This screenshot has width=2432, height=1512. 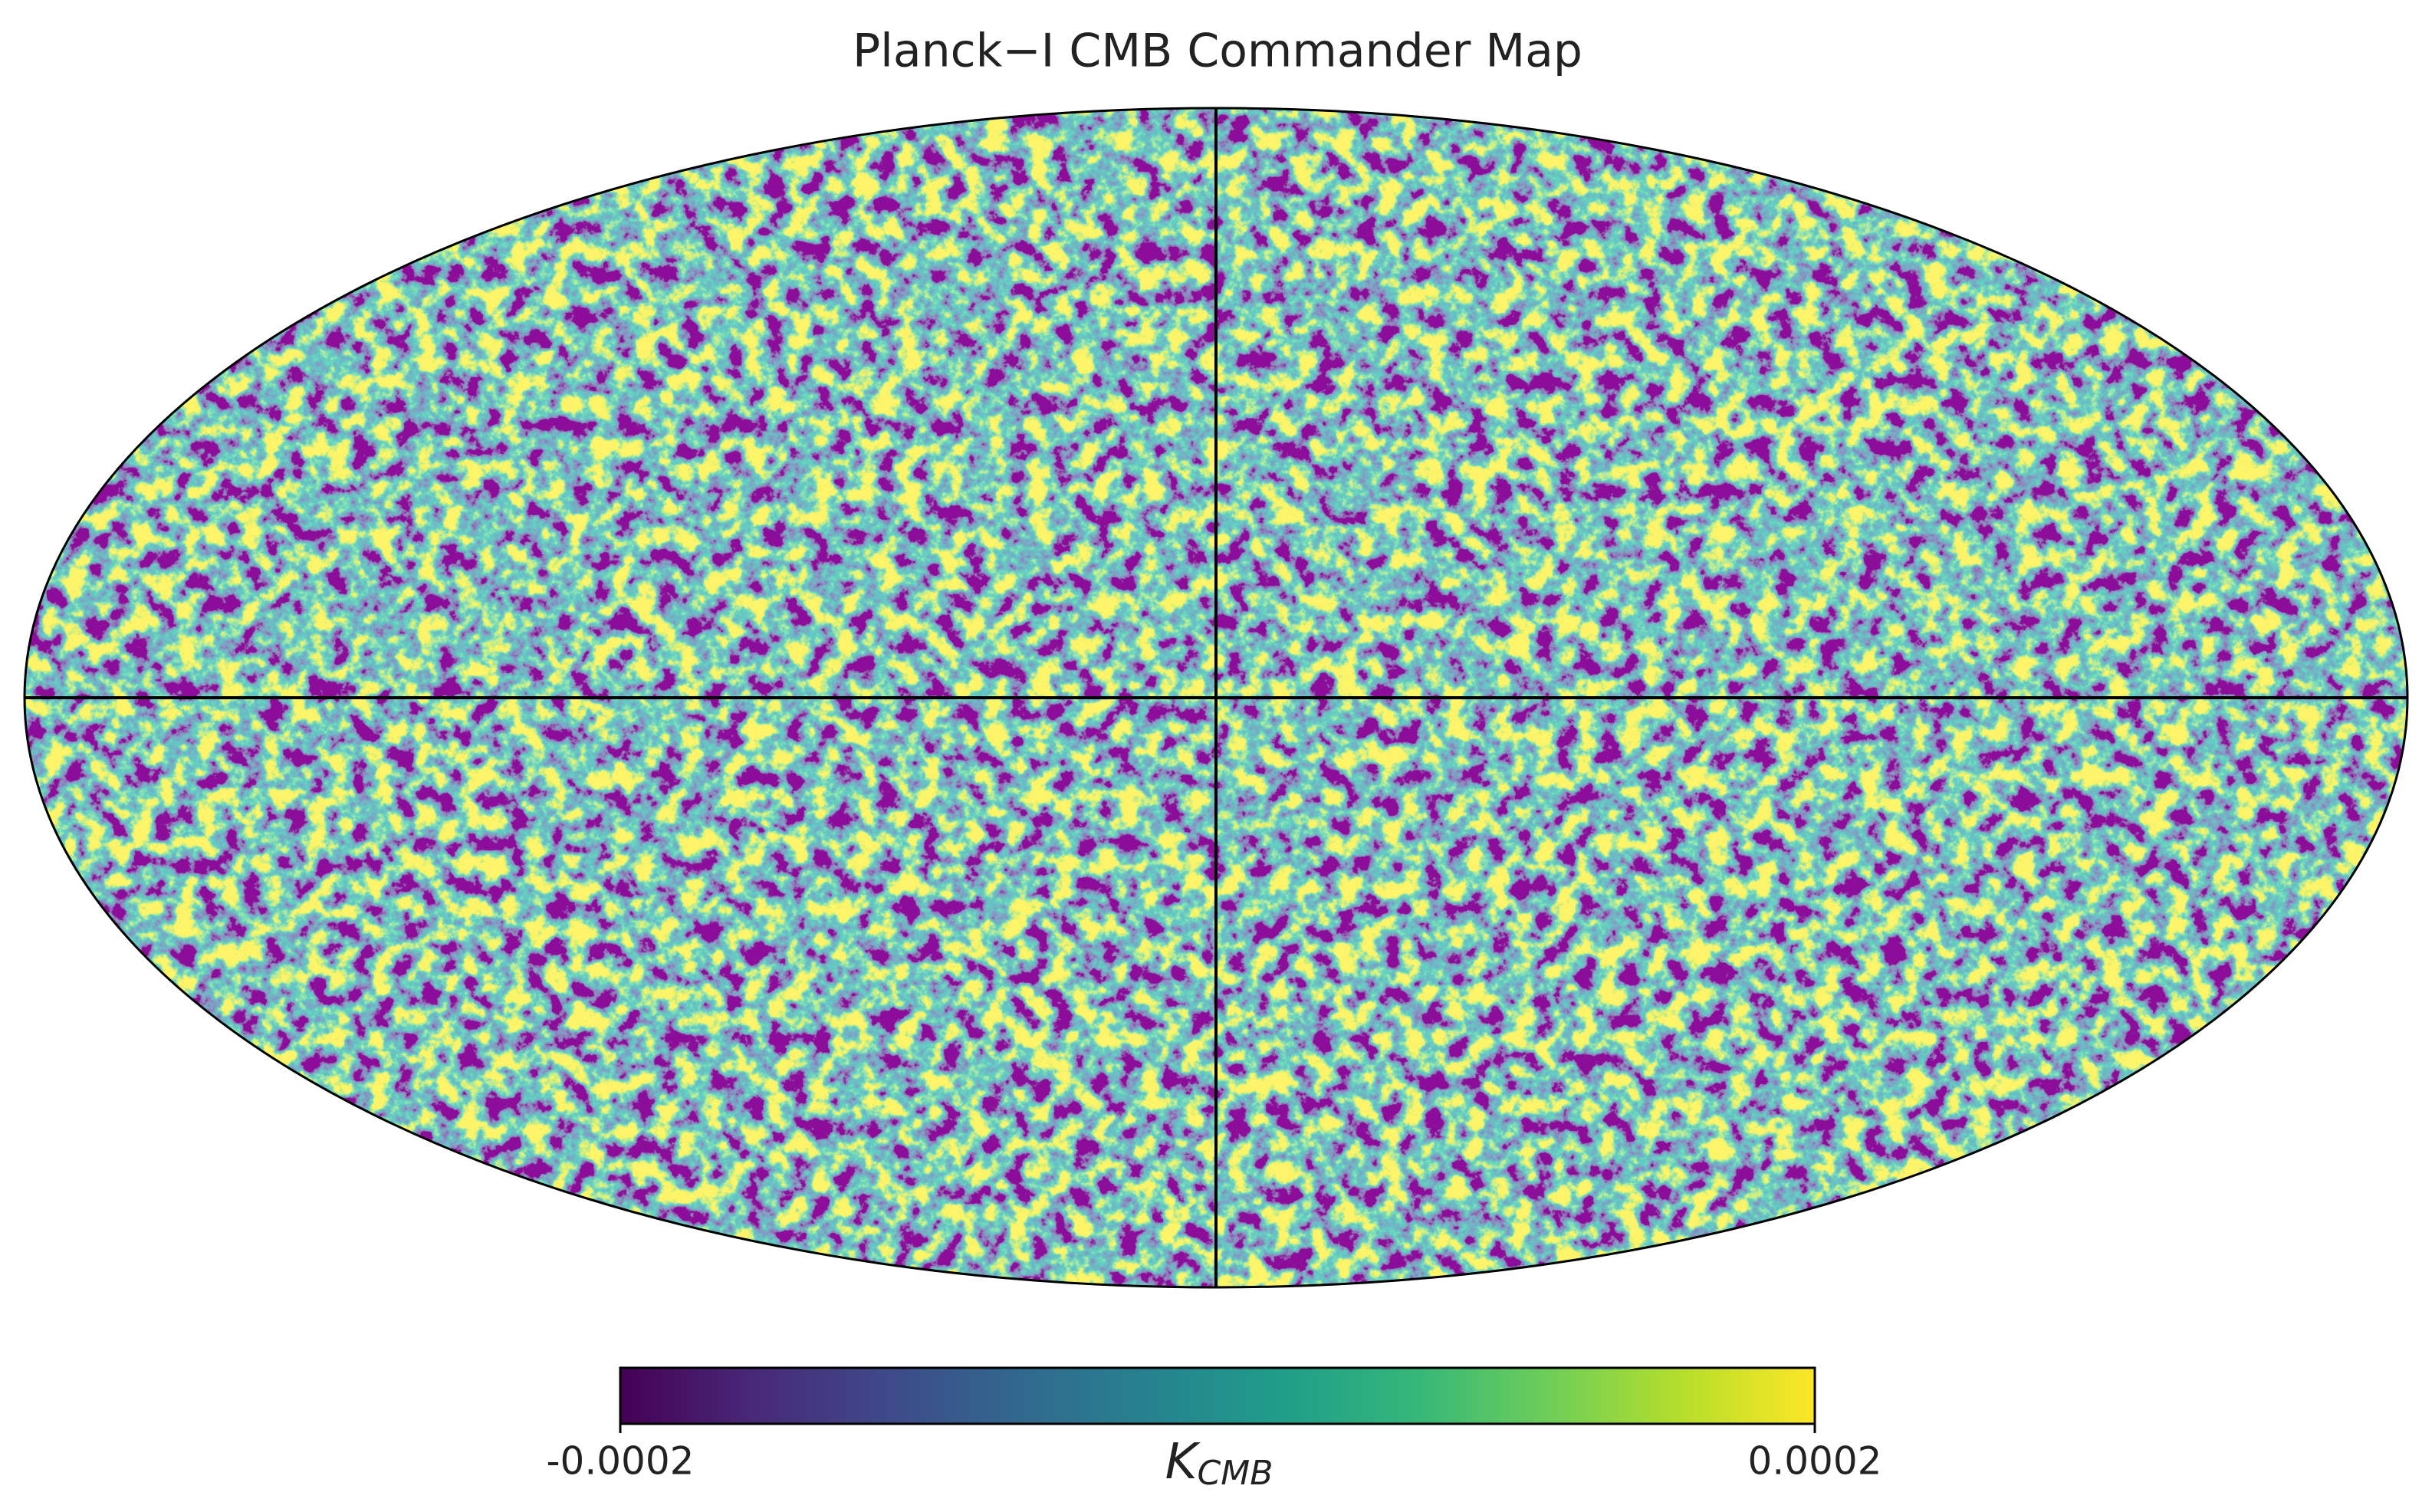 What do you see at coordinates (1217, 51) in the screenshot?
I see `map-title: Planck−I CMB Commander Map` at bounding box center [1217, 51].